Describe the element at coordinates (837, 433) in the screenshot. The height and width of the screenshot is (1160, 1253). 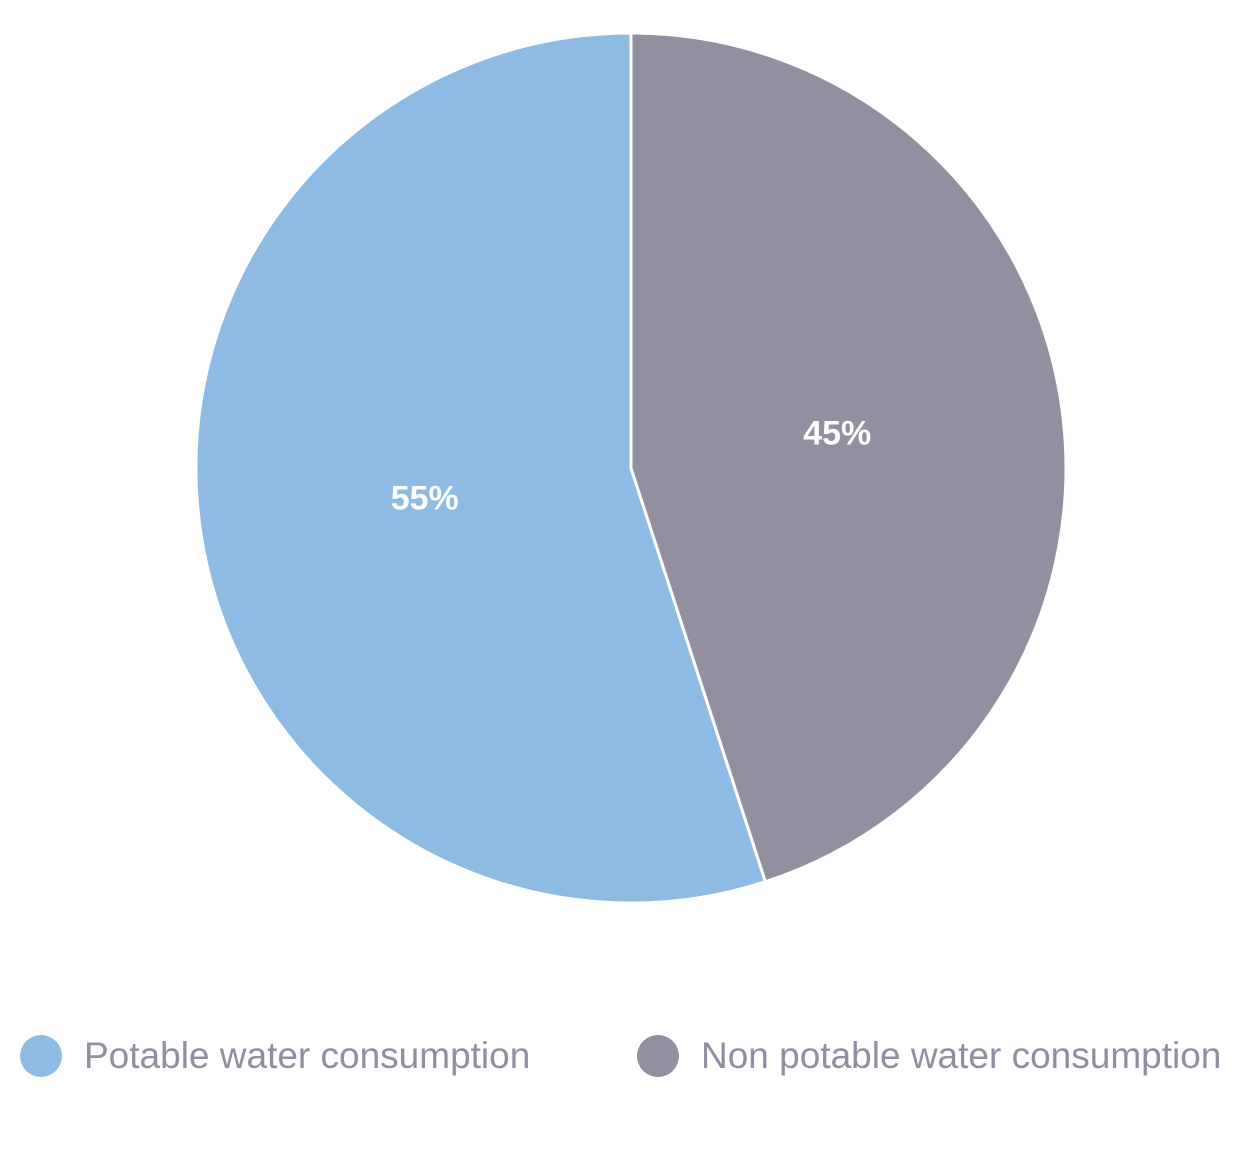
I see `slice-label-non-potable: 45%` at that location.